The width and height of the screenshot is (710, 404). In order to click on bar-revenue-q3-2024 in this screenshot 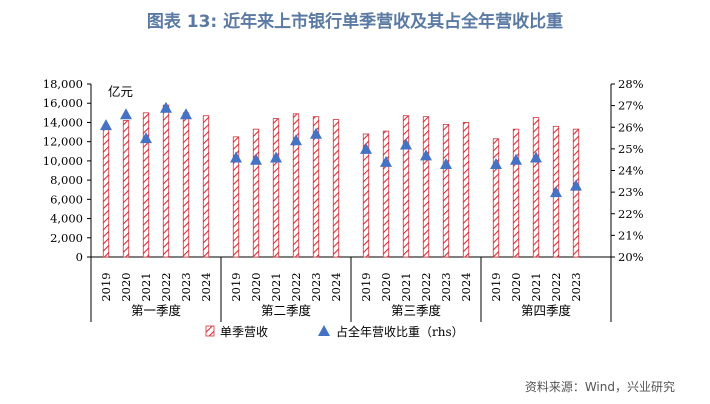, I will do `click(466, 190)`.